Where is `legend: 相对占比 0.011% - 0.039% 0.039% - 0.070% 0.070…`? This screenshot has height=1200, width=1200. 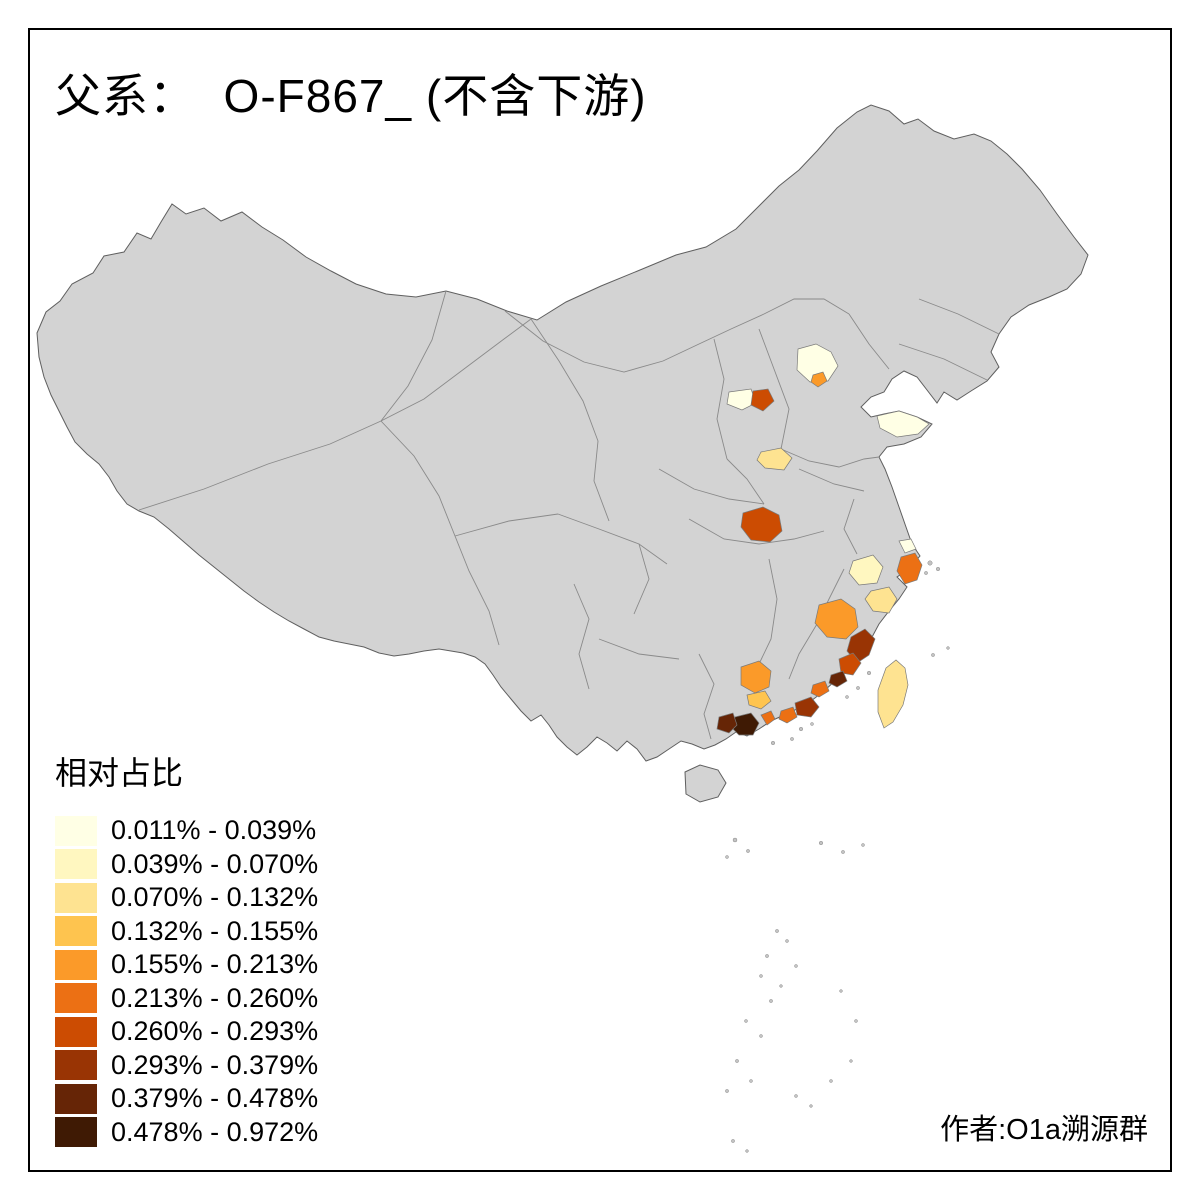
legend: 相对占比 0.011% - 0.039% 0.039% - 0.070% 0.070… is located at coordinates (186, 948).